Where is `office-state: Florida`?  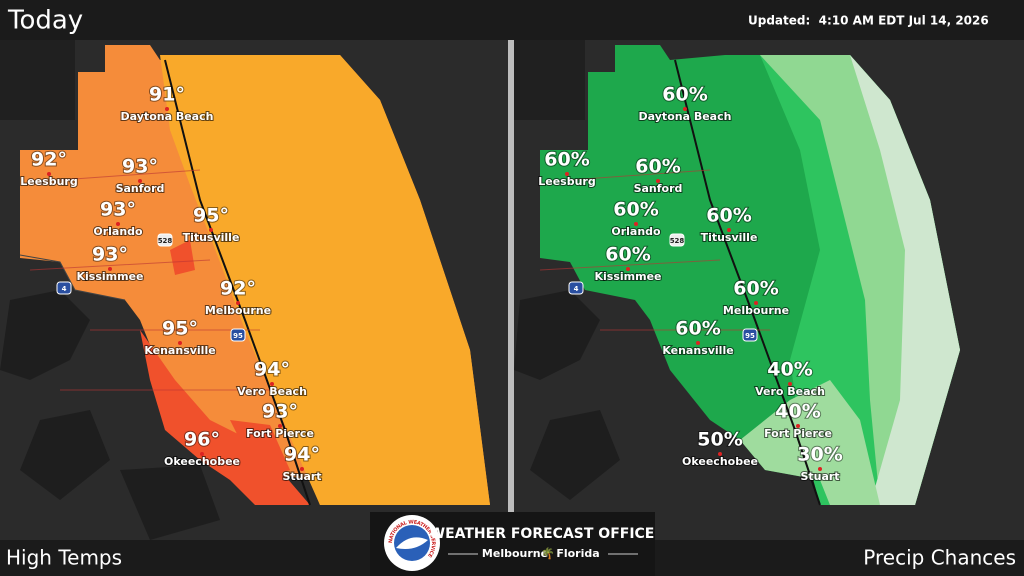 office-state: Florida is located at coordinates (577, 553).